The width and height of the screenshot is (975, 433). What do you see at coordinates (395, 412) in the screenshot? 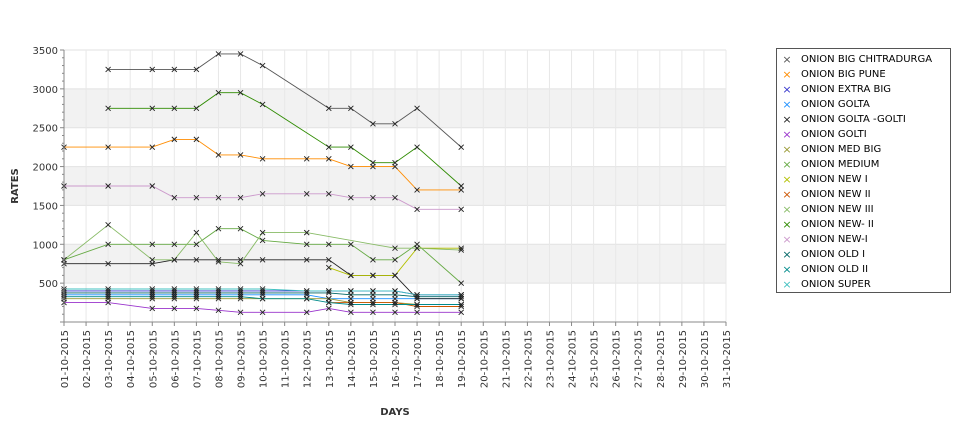
I see `x-axis-label: DAYS` at bounding box center [395, 412].